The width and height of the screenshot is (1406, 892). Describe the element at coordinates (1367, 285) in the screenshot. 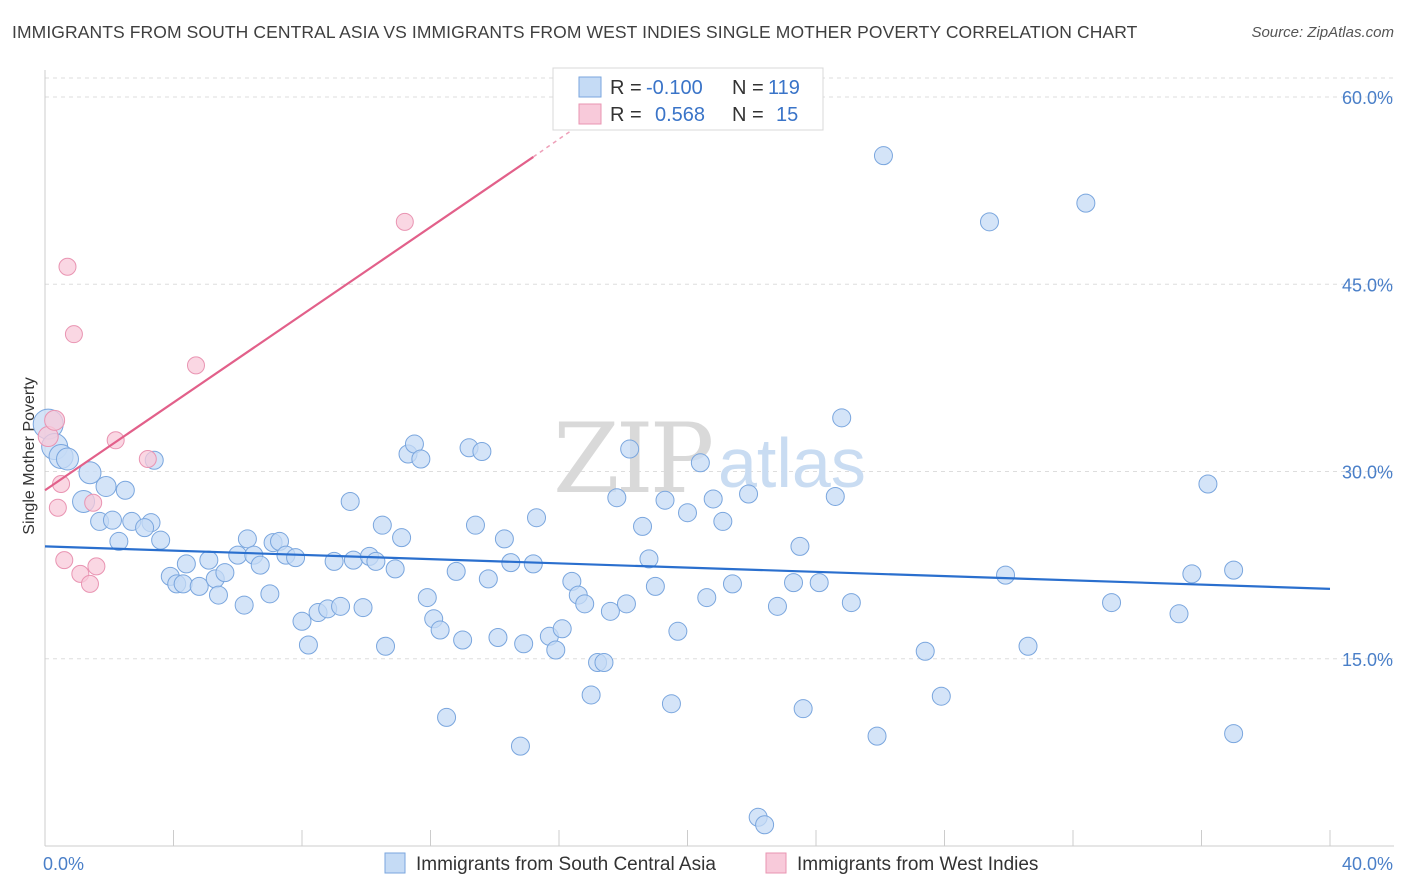

I see `y-tick-label: 45.0%` at that location.